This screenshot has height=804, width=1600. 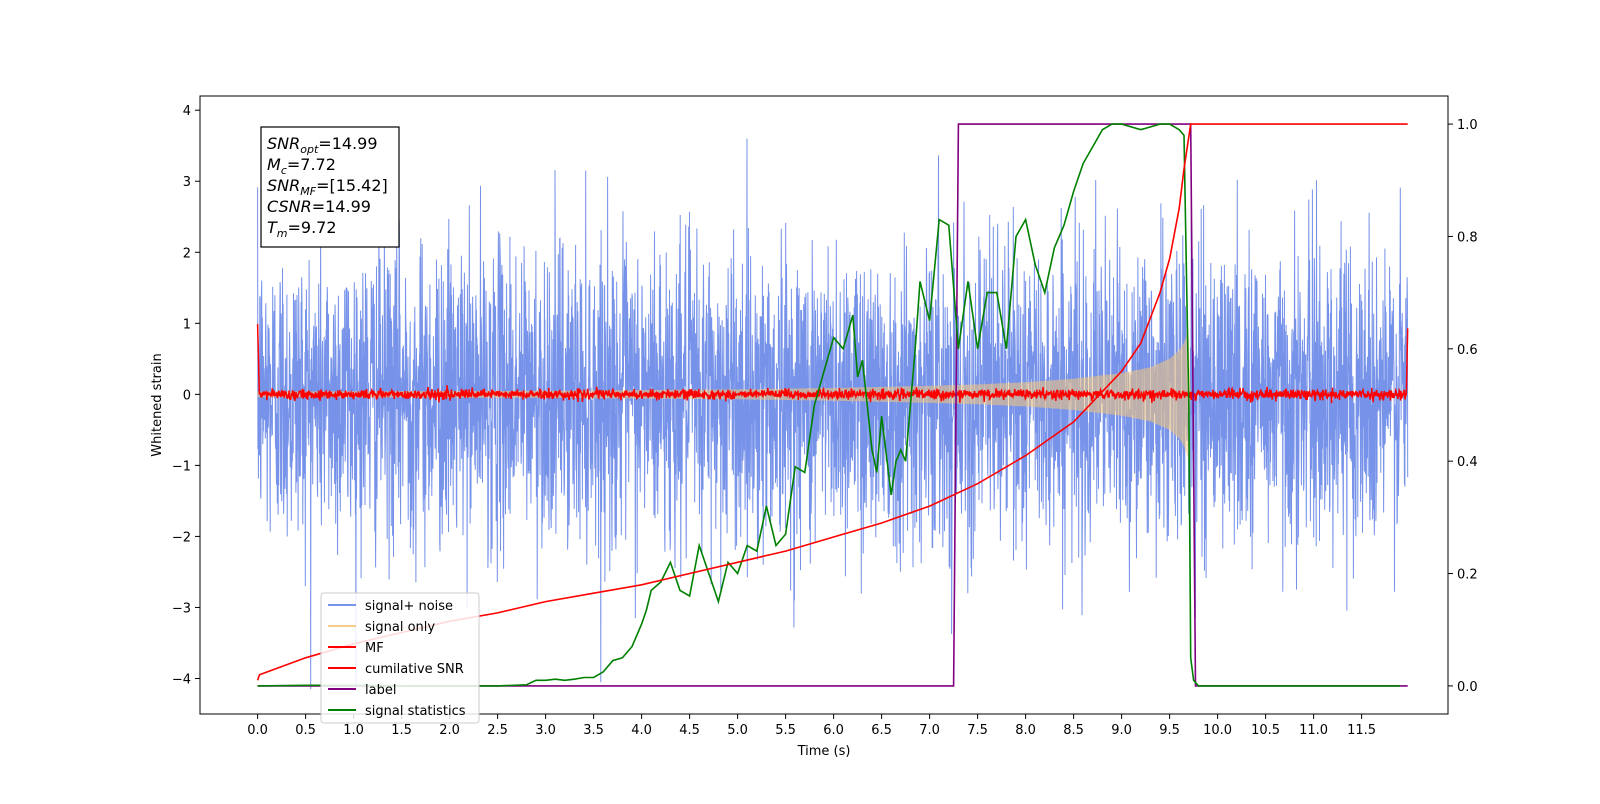 I want to click on y-left-tick-label: 3, so click(x=187, y=182).